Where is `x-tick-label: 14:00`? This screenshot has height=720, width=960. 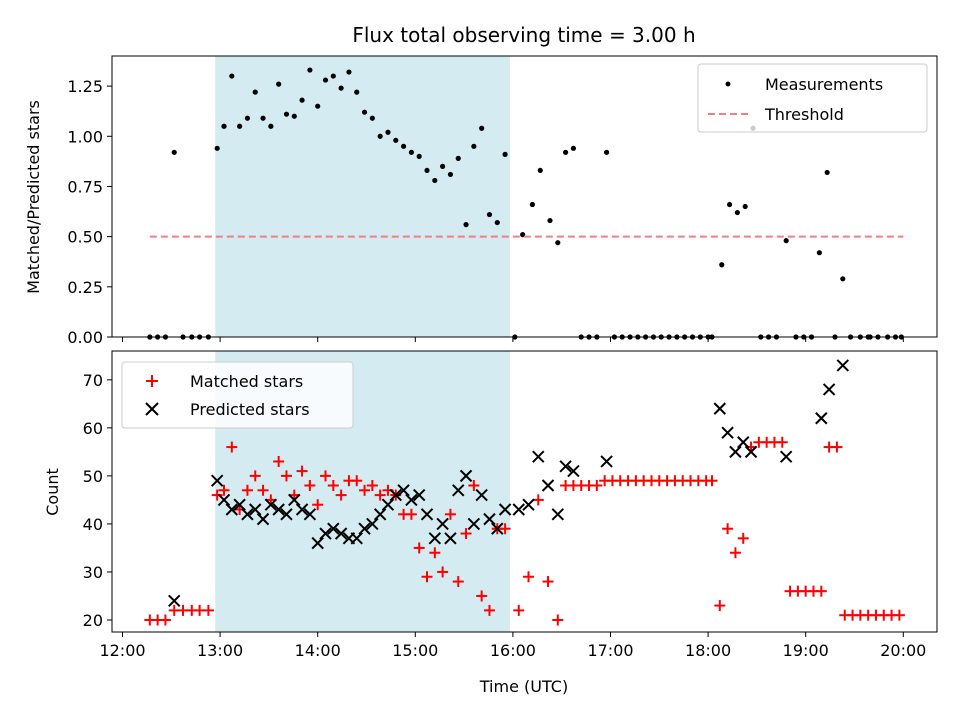 x-tick-label: 14:00 is located at coordinates (318, 650).